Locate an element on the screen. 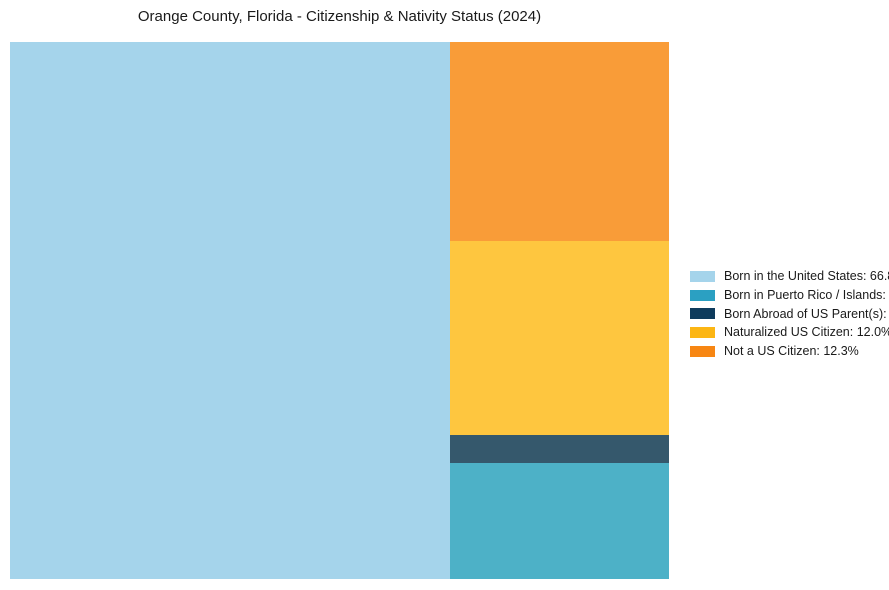 The height and width of the screenshot is (590, 889). legend-label: Born in Puerto Rico / Islands: 7.2% is located at coordinates (806, 295).